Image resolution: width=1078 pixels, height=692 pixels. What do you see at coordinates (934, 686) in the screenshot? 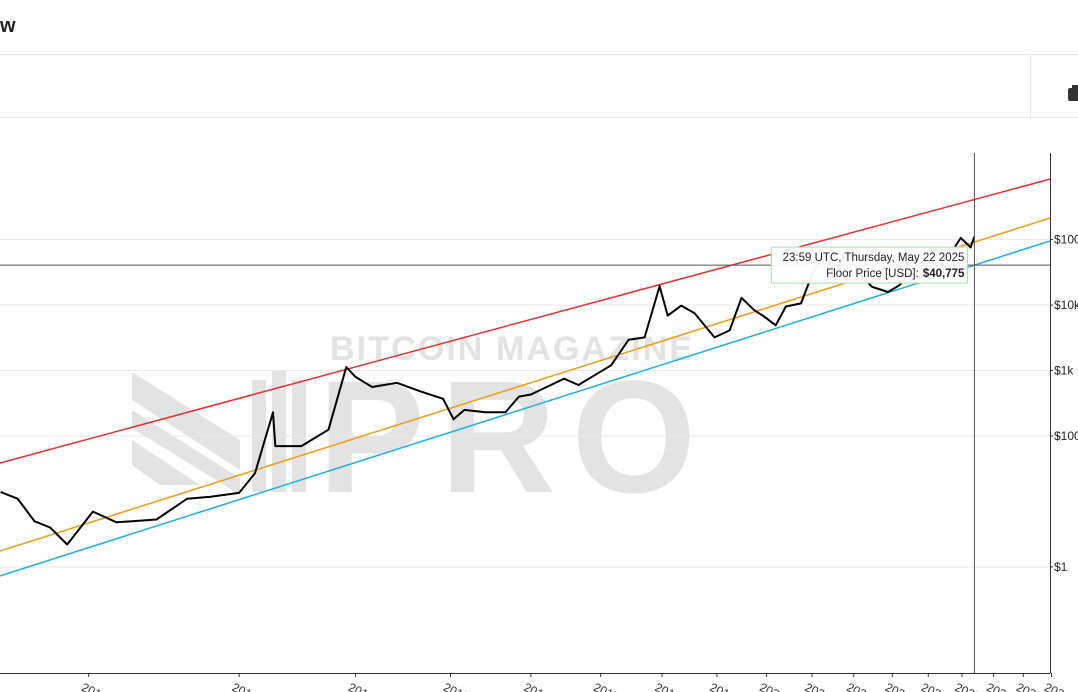
I see `x-tick-label: 2024` at bounding box center [934, 686].